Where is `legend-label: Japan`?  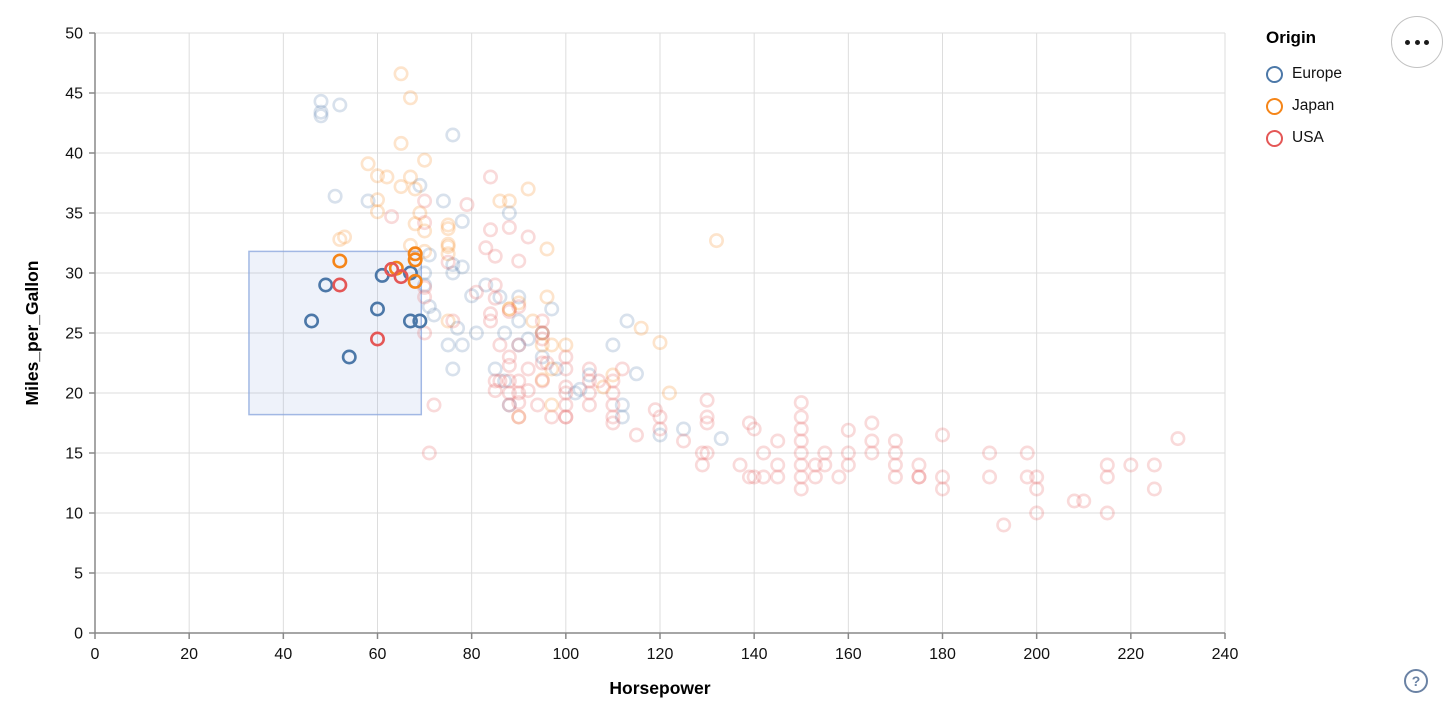
legend-label: Japan is located at coordinates (1313, 105).